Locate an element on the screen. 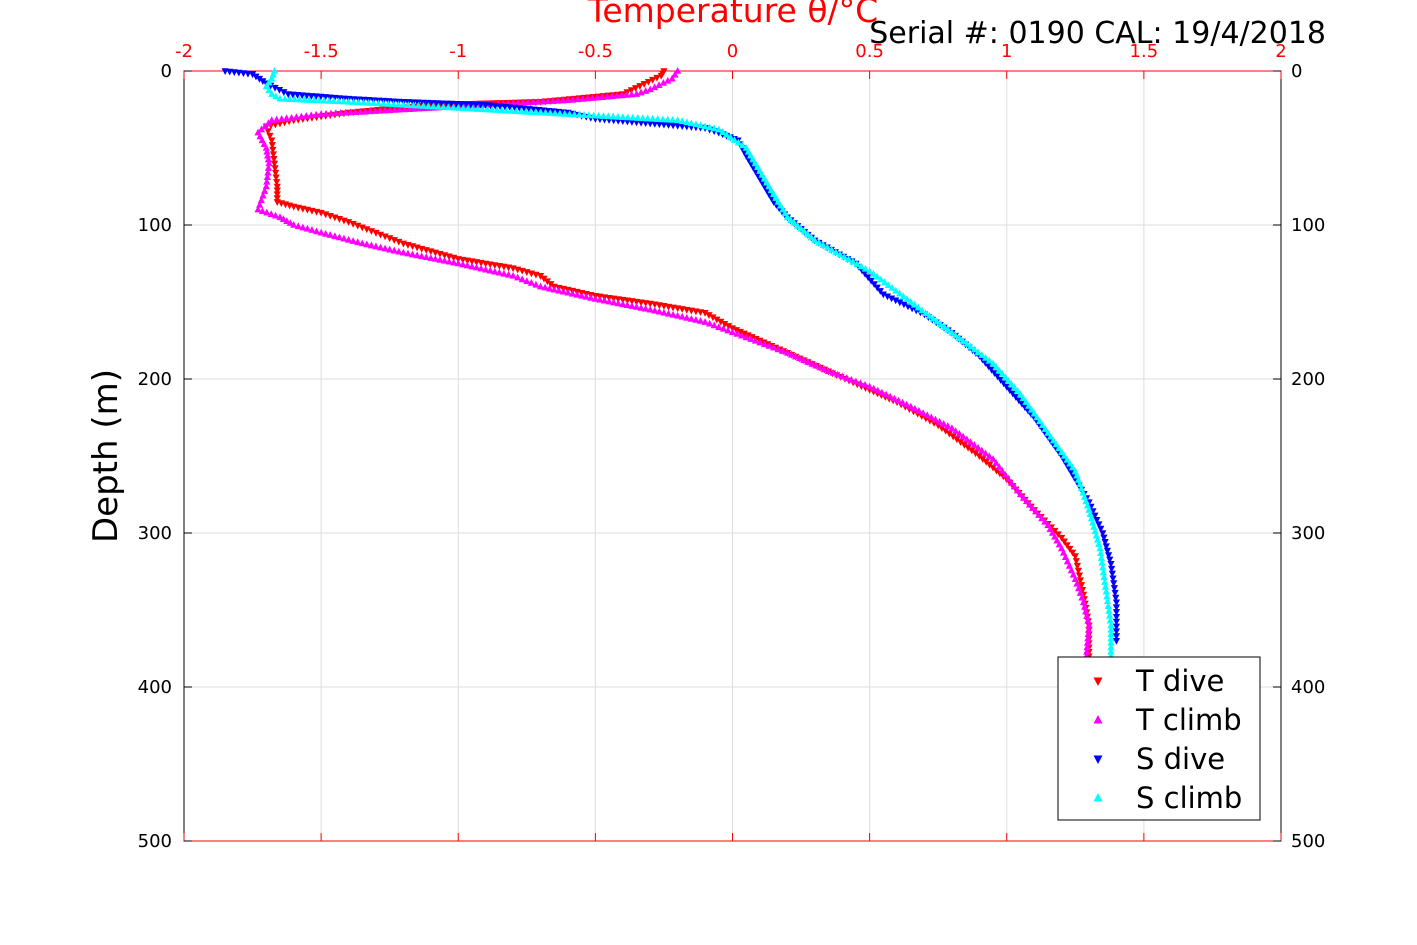 Image resolution: width=1417 pixels, height=945 pixels. legend-marker-s-dive is located at coordinates (1098, 759).